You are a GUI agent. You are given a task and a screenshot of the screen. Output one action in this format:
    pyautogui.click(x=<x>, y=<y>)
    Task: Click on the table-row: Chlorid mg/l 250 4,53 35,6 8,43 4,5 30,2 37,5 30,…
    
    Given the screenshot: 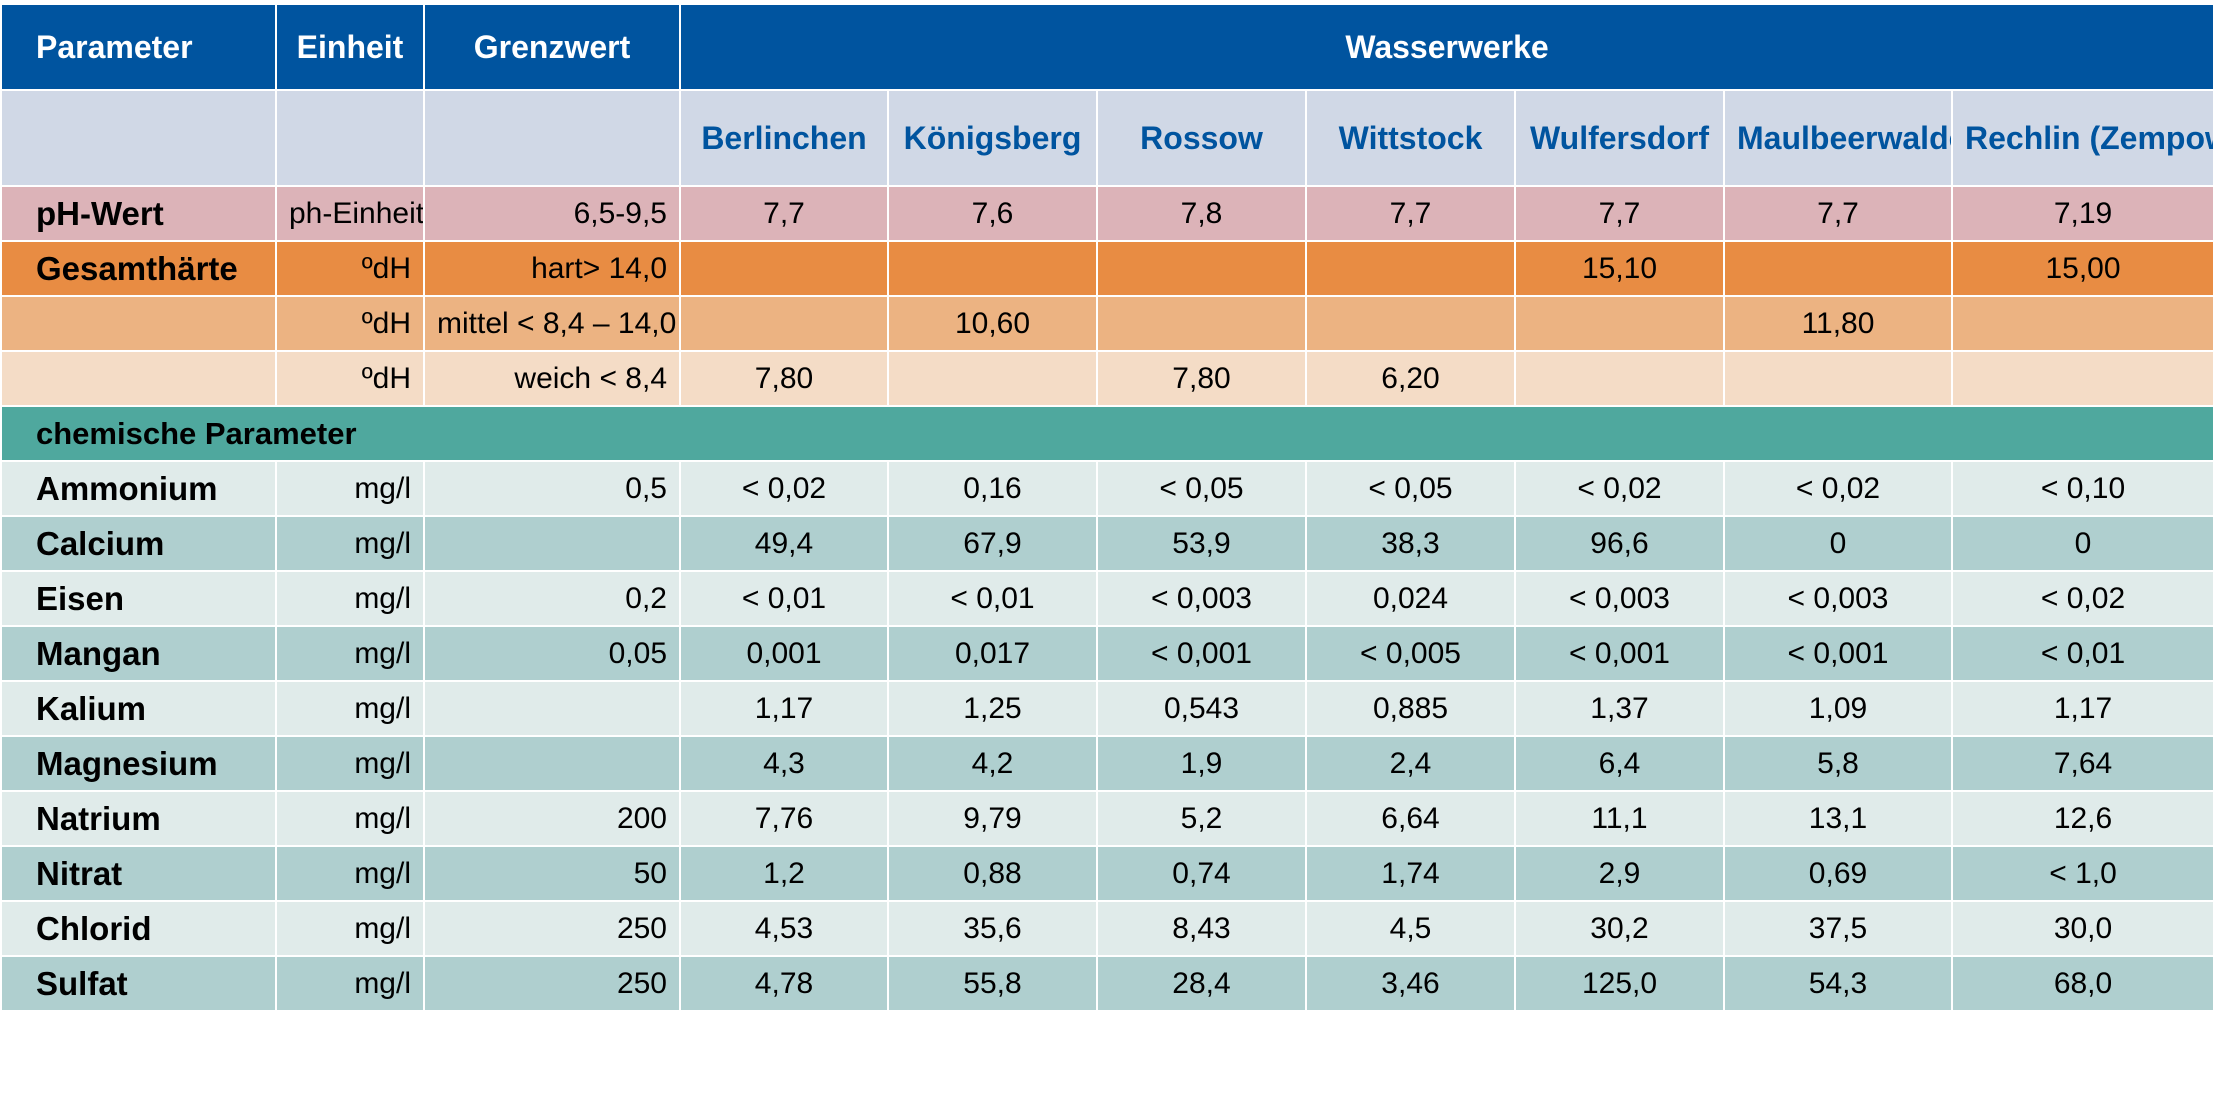 What is the action you would take?
    pyautogui.click(x=1108, y=928)
    